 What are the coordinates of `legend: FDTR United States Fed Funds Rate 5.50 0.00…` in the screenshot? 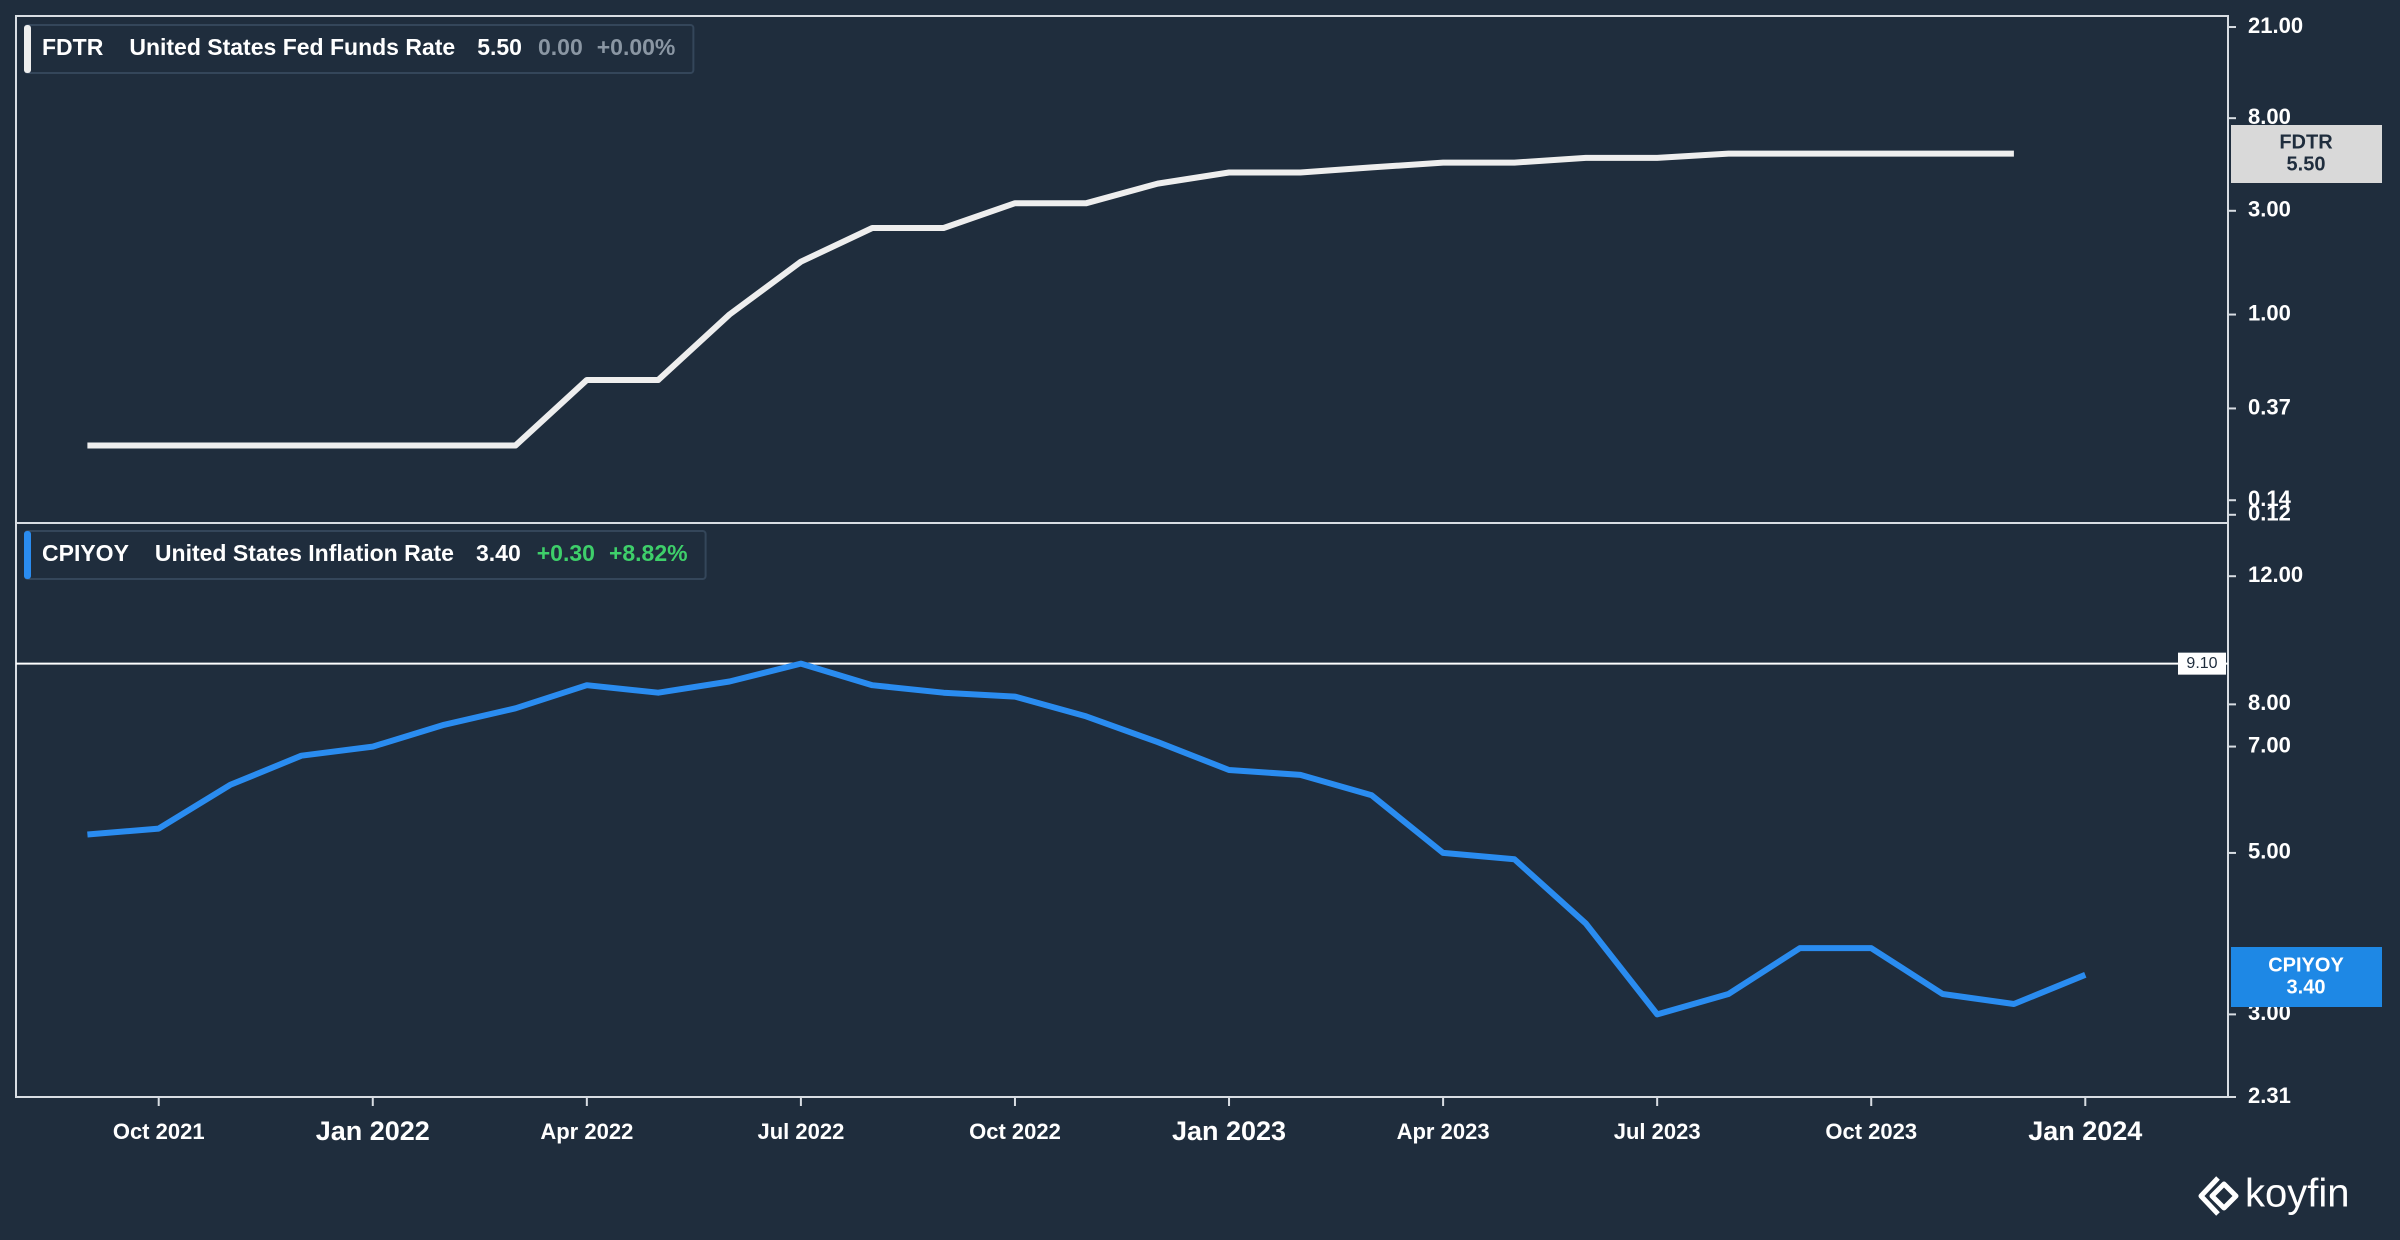 It's located at (359, 49).